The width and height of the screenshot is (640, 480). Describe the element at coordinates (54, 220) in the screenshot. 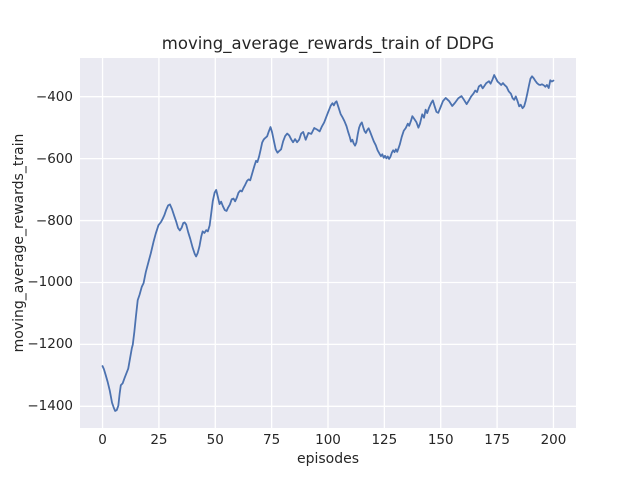

I see `y-tick-label: −800` at that location.